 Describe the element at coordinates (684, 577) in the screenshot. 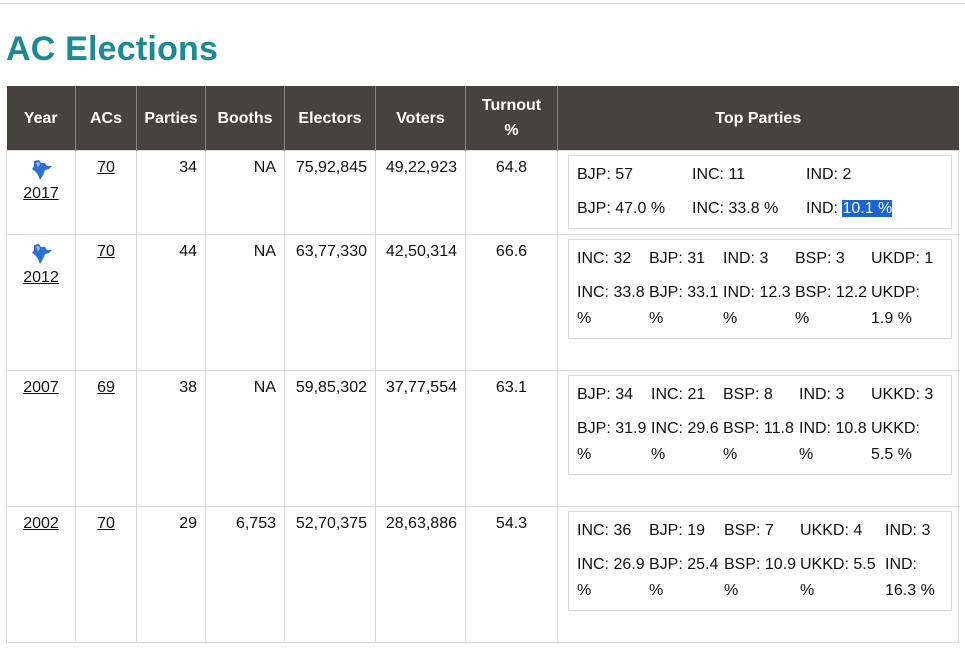

I see `party-share: BJP: 25.4 %` at that location.